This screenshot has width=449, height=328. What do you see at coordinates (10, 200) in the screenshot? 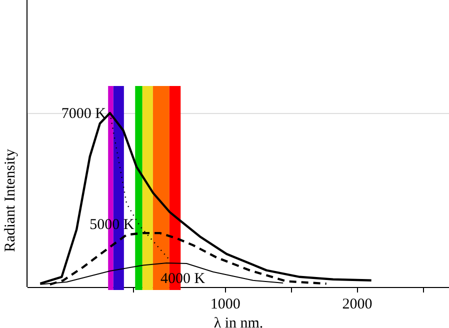
I see `y-axis-title: Radiant Intensity` at bounding box center [10, 200].